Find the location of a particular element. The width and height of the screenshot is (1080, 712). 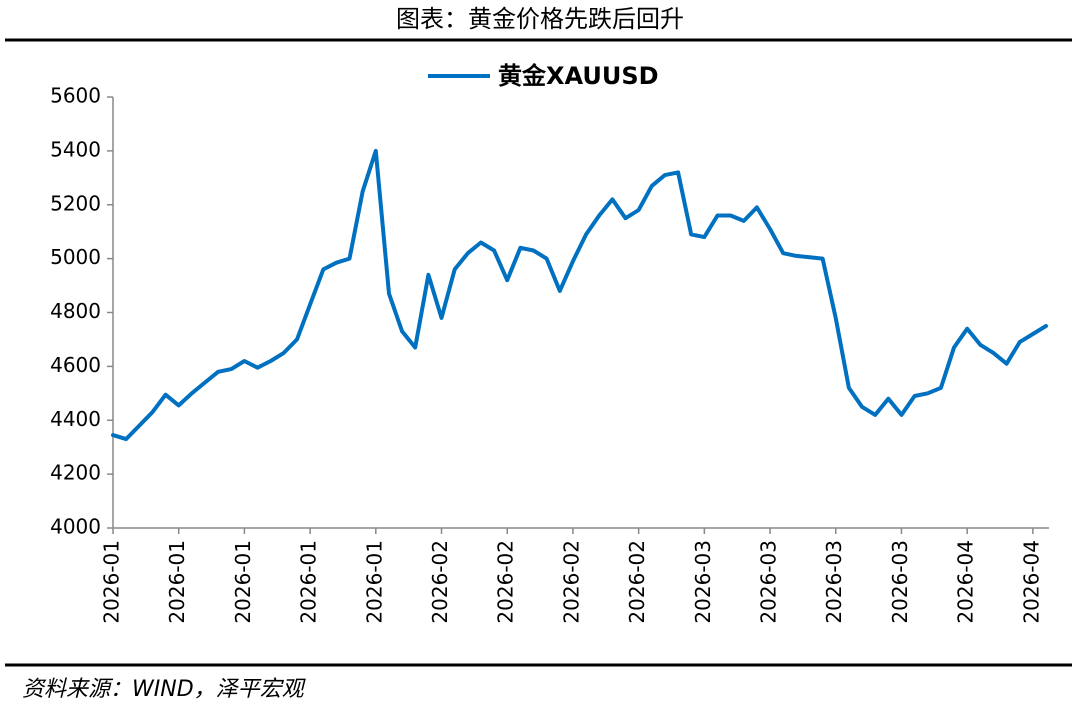

y-tick-label: 4400 is located at coordinates (75, 419).